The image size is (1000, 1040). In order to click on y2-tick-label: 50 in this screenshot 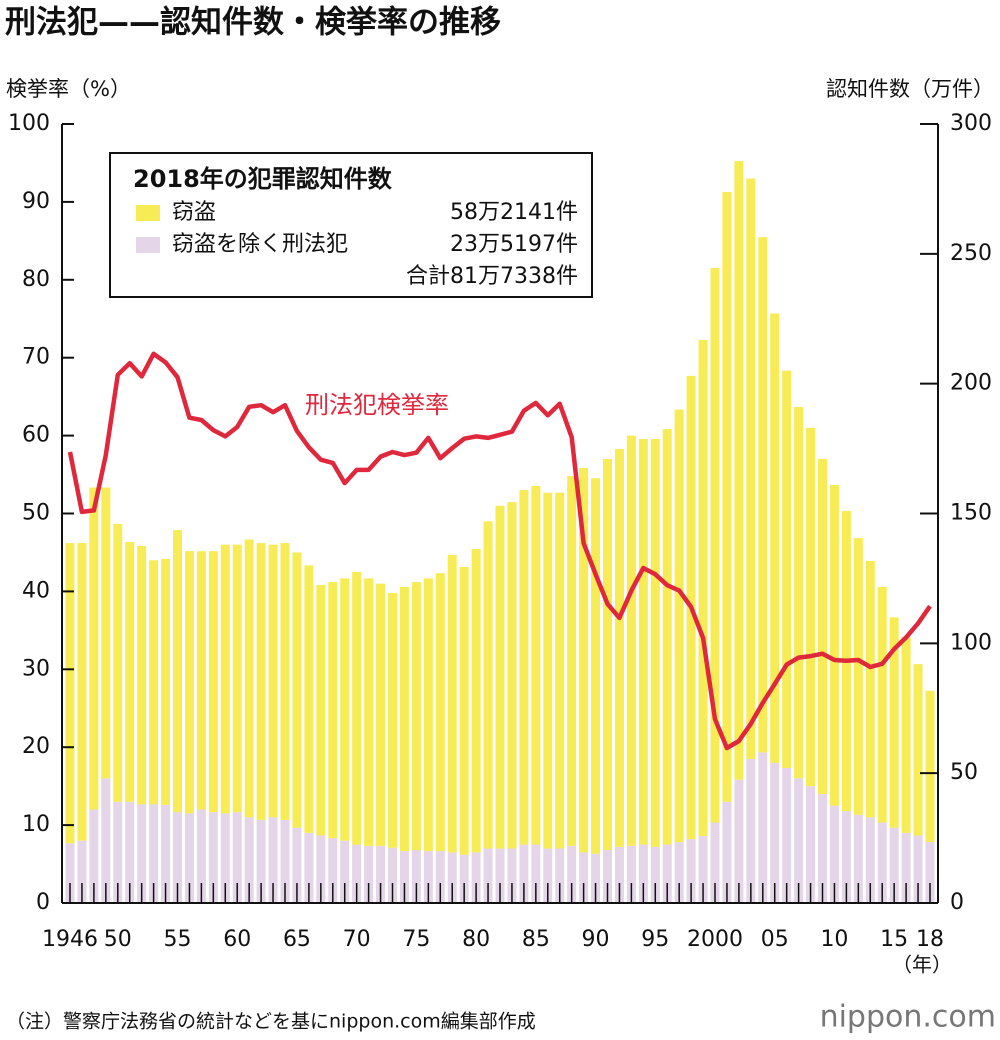, I will do `click(964, 772)`.